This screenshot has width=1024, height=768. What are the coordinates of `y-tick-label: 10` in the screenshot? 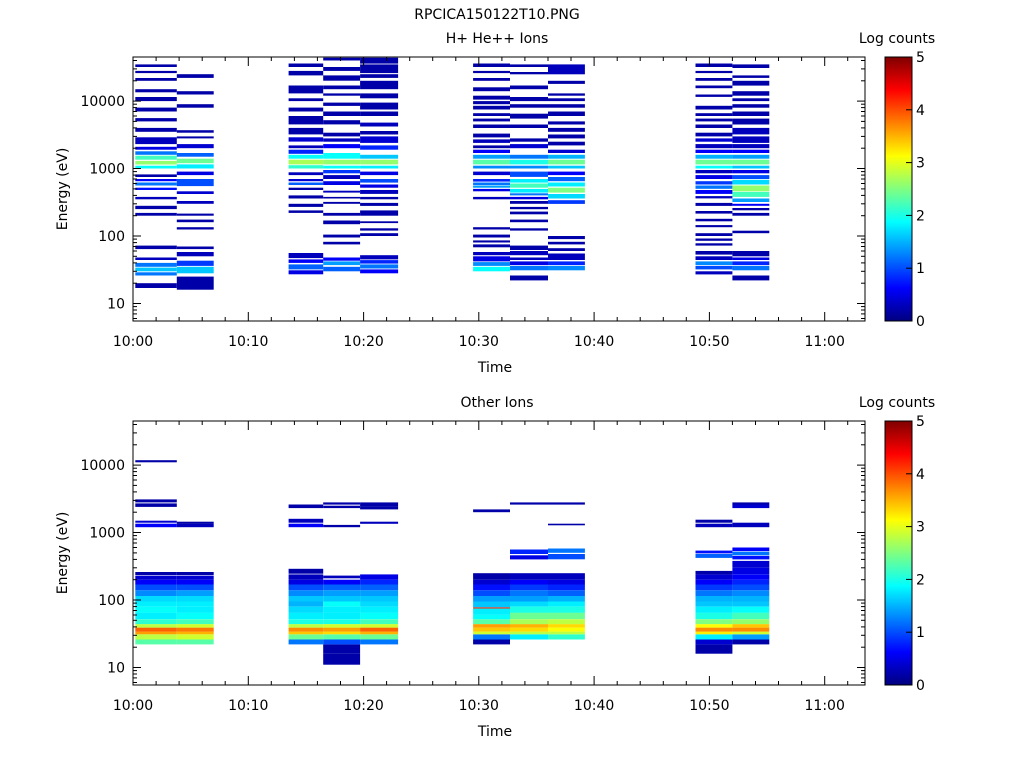 It's located at (116, 669).